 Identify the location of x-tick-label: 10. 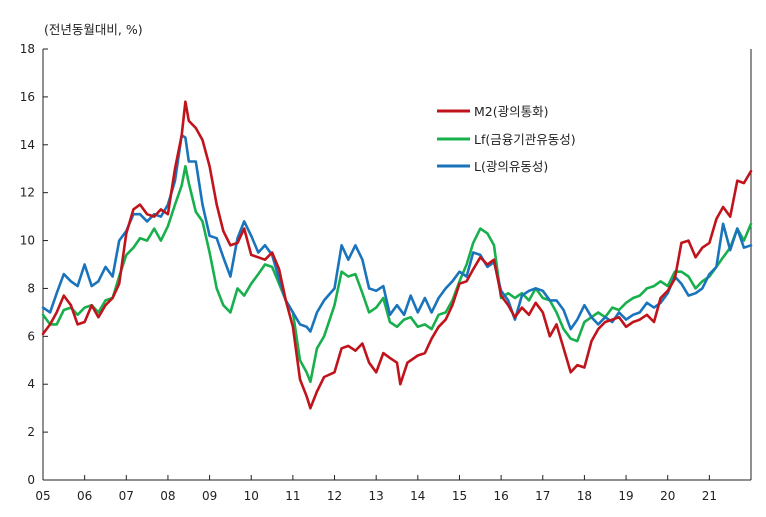
(251, 496).